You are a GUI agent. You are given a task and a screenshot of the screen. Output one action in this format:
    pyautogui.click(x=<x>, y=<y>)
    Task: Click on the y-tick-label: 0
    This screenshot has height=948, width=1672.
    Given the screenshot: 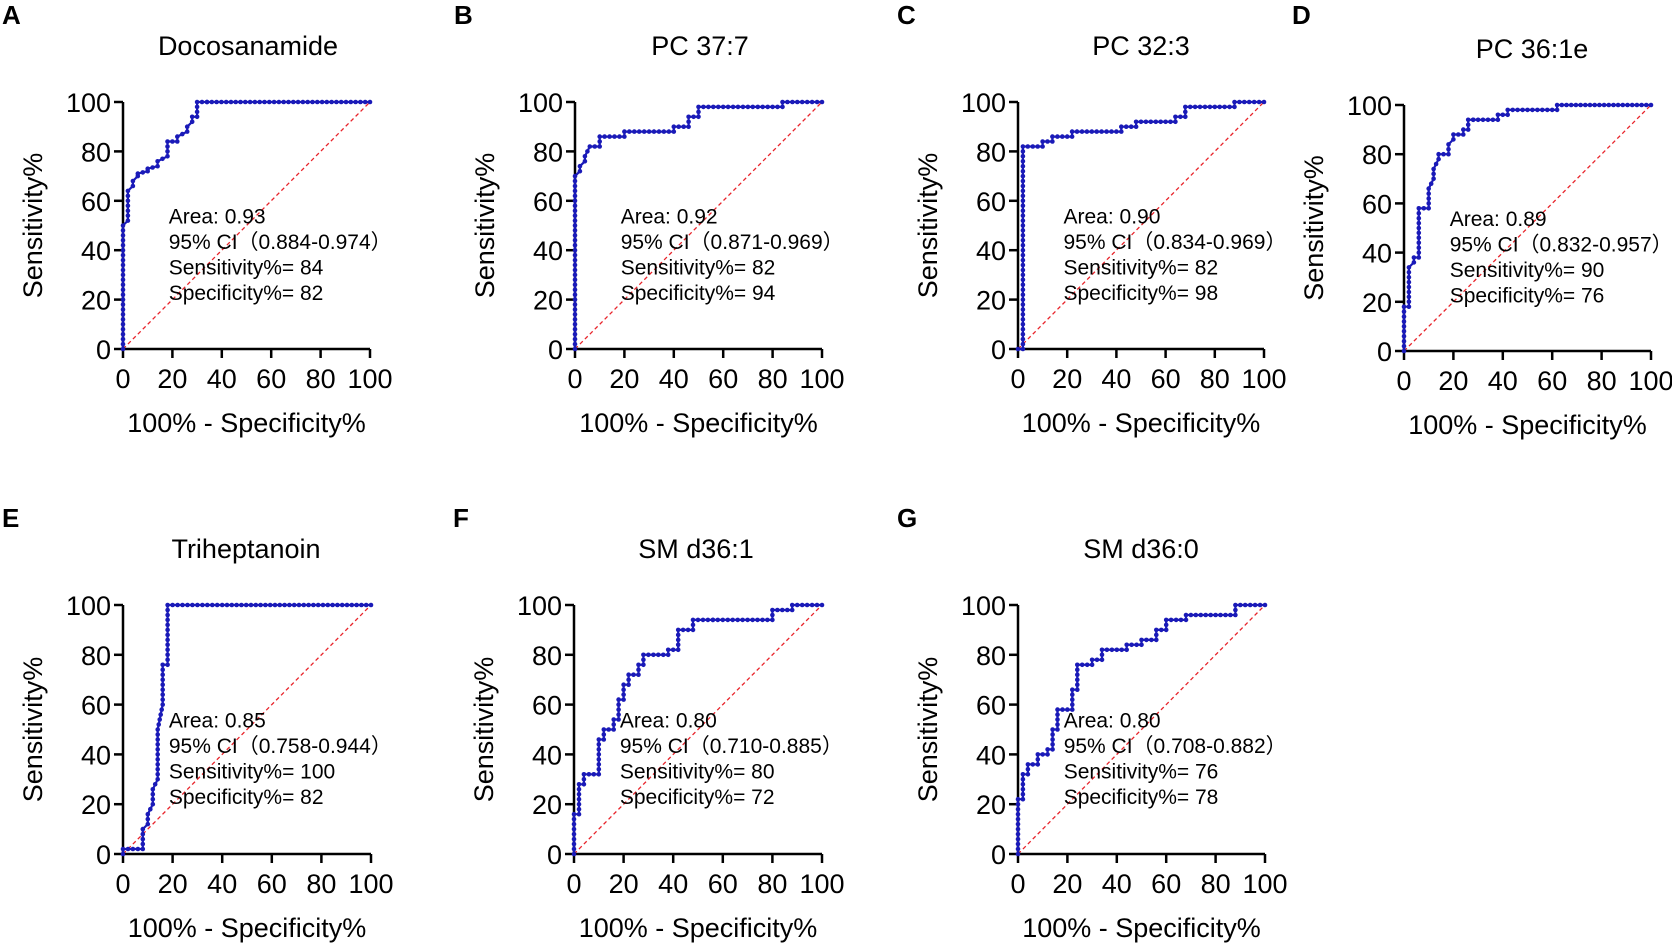 What is the action you would take?
    pyautogui.click(x=554, y=855)
    